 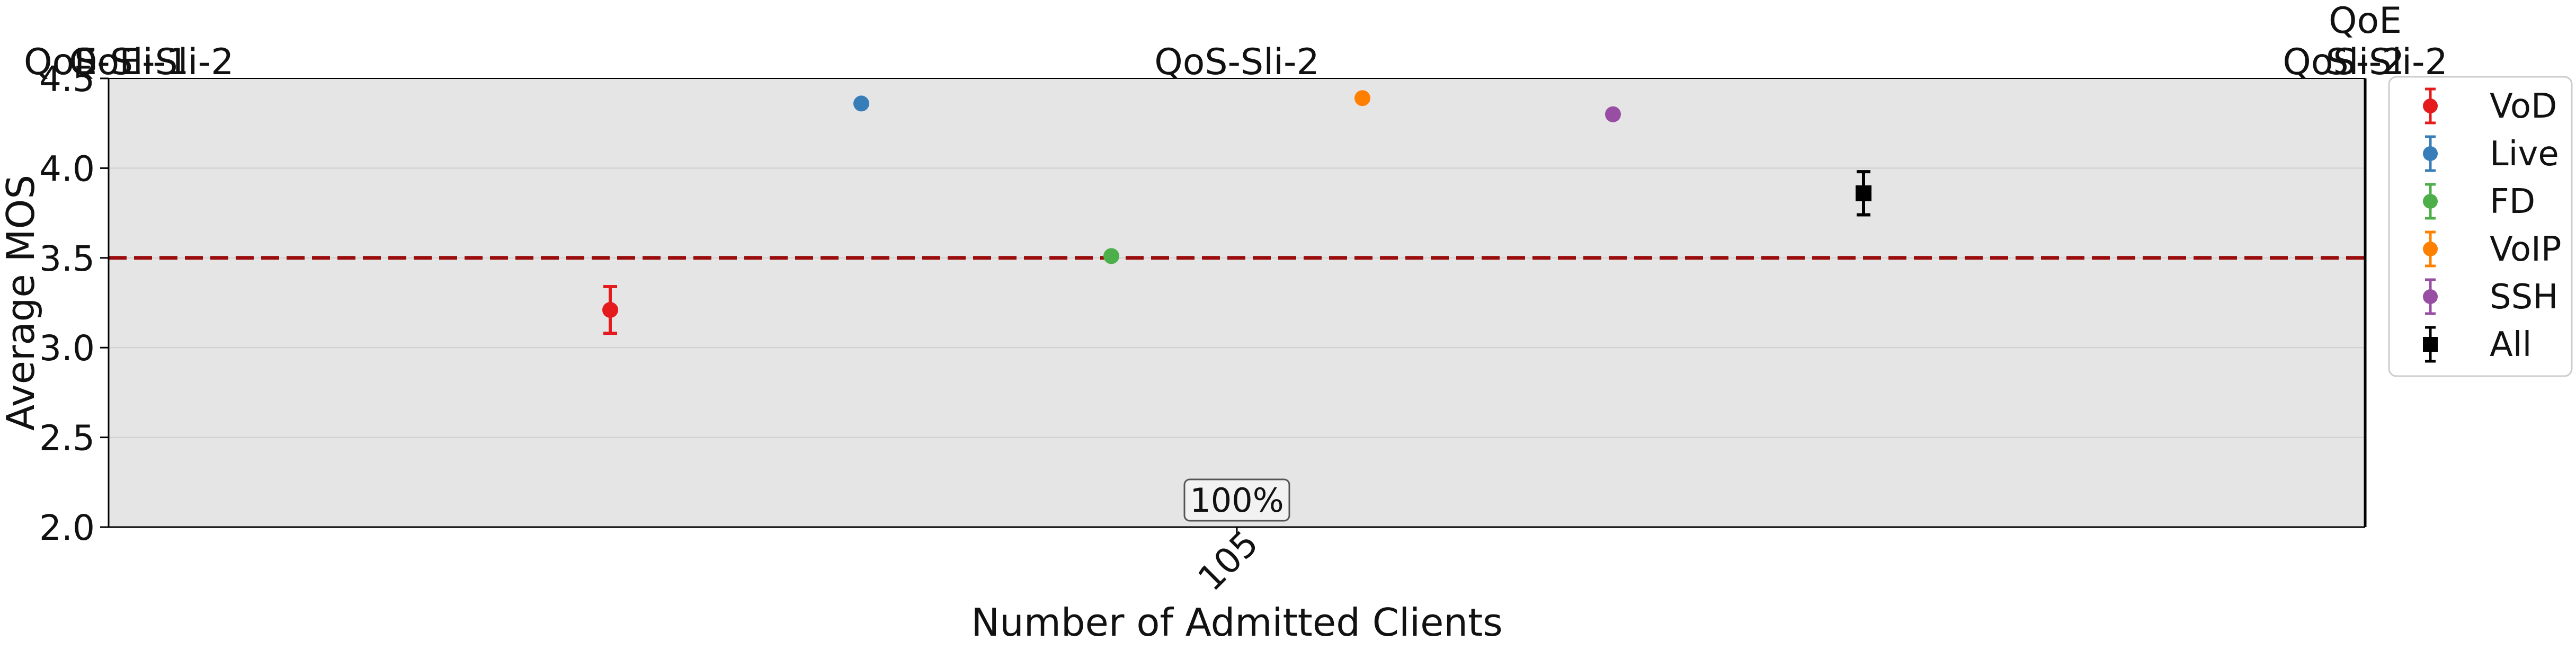 I want to click on x-axis-label: Number of Admitted Clients, so click(x=1237, y=622).